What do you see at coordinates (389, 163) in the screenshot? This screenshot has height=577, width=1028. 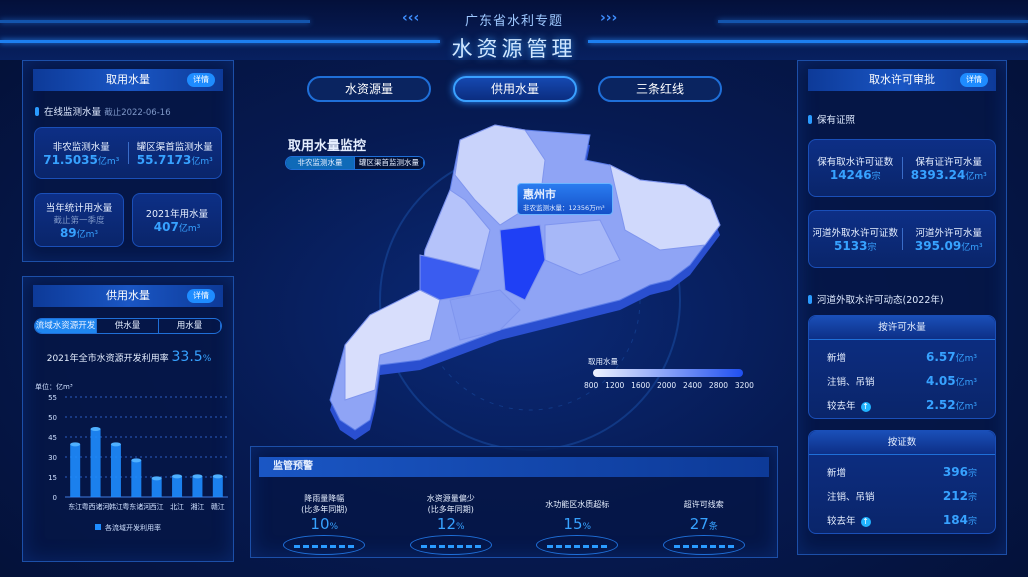 I see `toggle-canal: 罐区渠首监测水量` at bounding box center [389, 163].